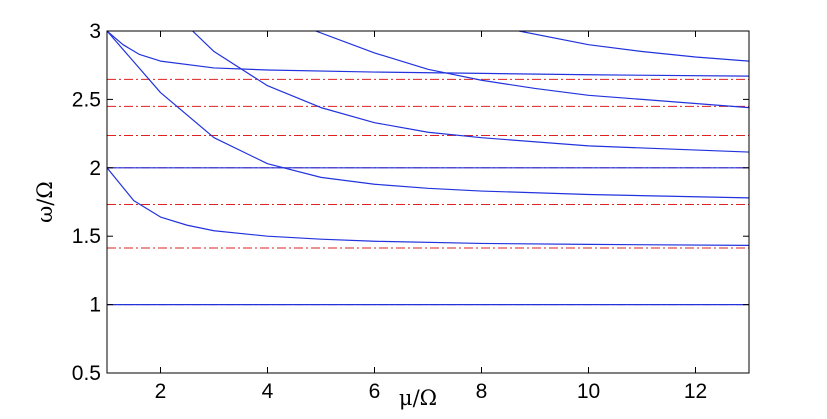 This screenshot has height=419, width=827. What do you see at coordinates (268, 391) in the screenshot?
I see `x-tick-label: 4` at bounding box center [268, 391].